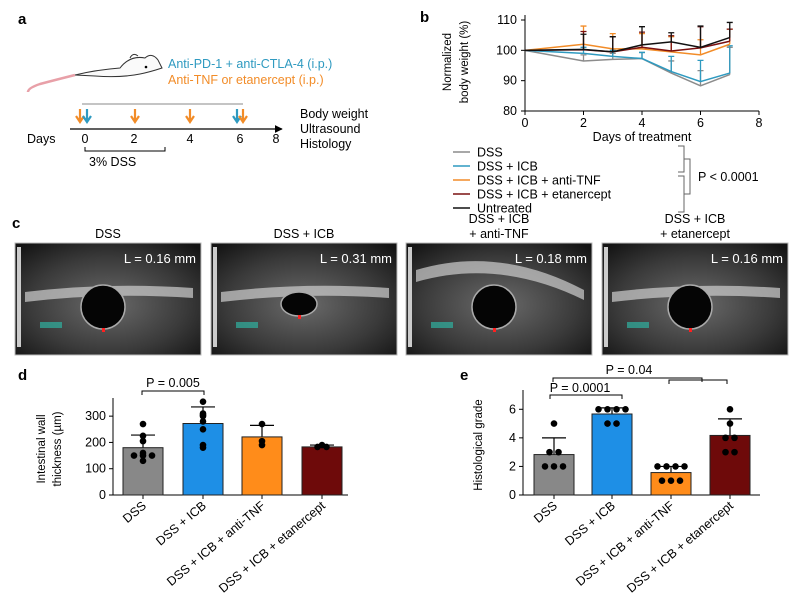  What do you see at coordinates (94, 73) in the screenshot?
I see `mouse-illustration-icon` at bounding box center [94, 73].